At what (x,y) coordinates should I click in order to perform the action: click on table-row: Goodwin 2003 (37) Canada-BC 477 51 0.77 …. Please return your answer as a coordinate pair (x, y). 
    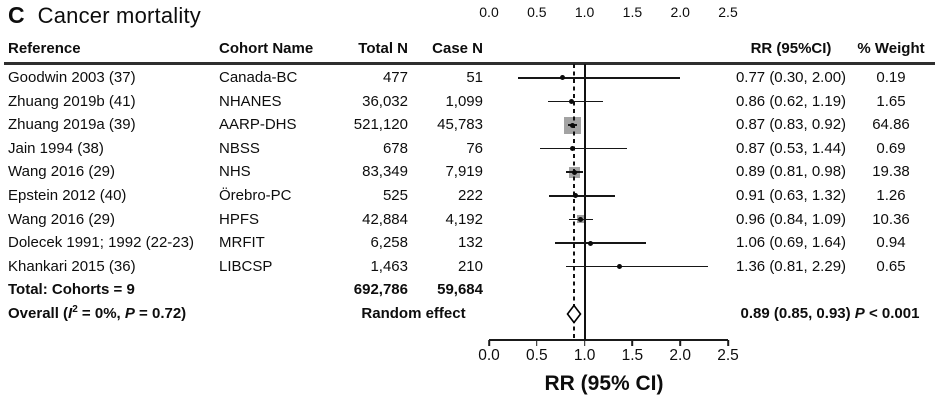
    Looking at the image, I should click on (469, 78).